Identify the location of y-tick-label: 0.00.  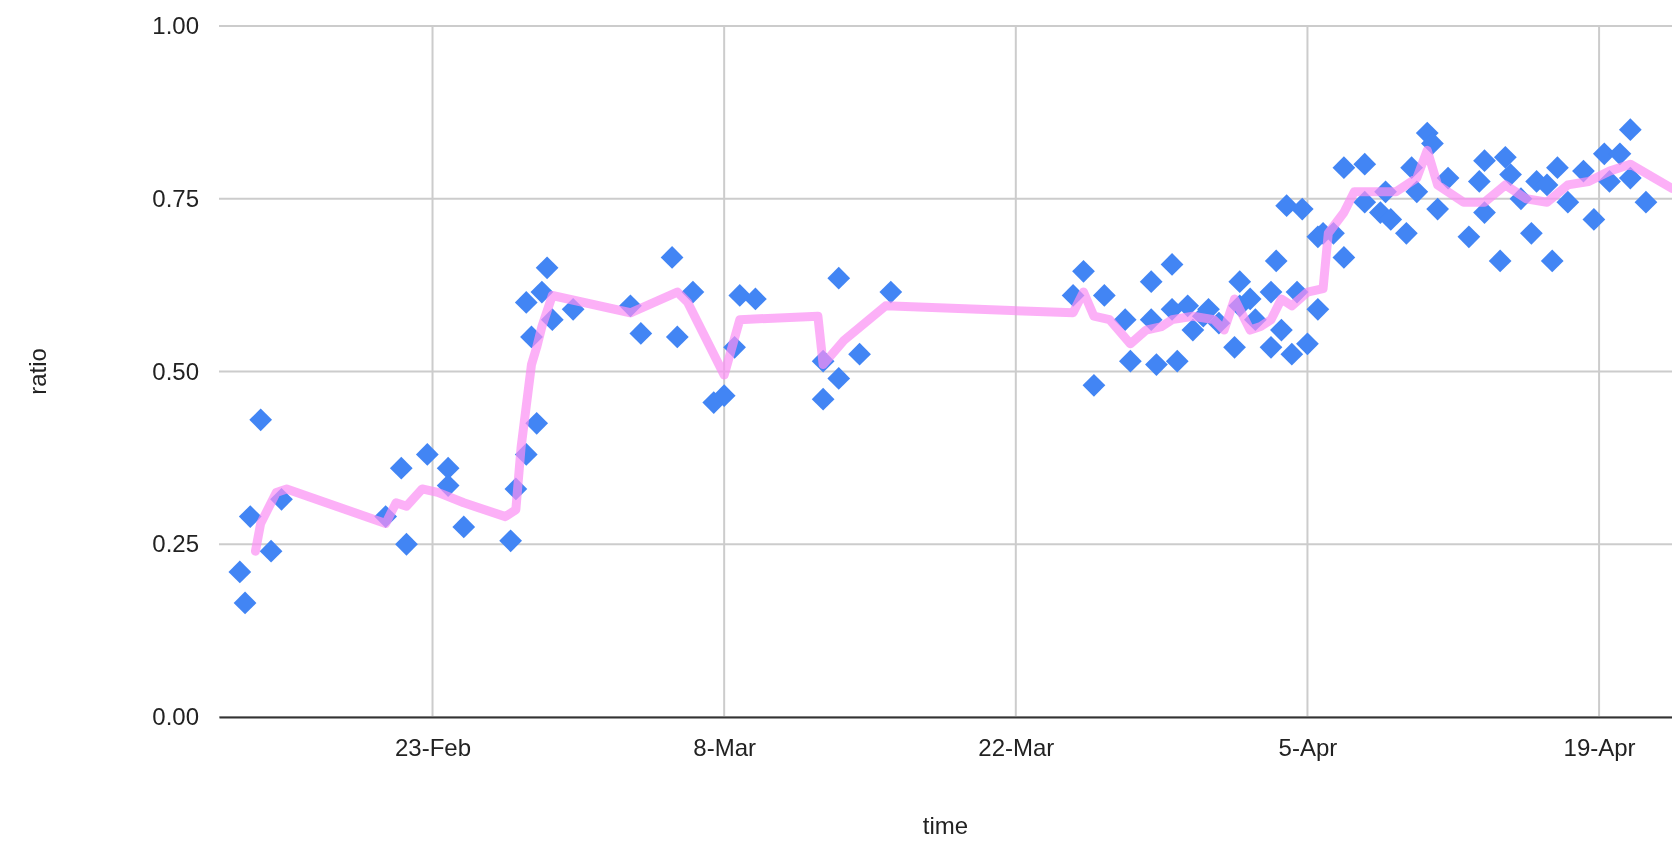
(175, 717).